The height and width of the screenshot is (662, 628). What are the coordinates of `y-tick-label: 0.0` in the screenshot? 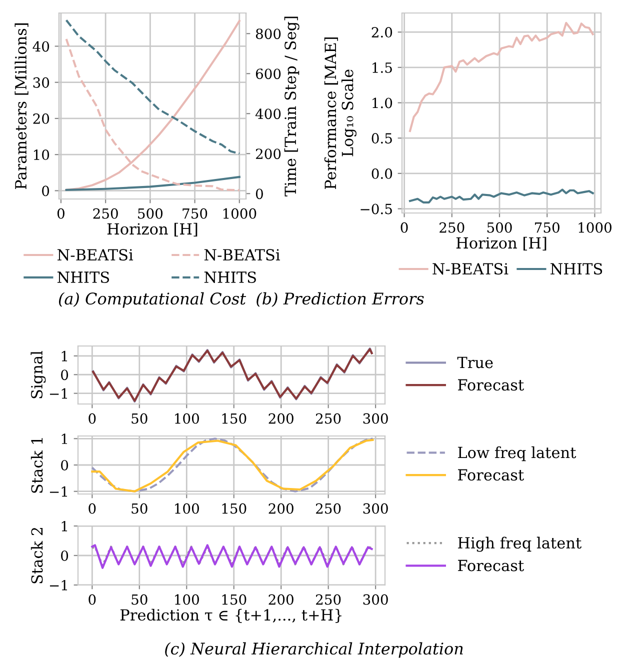 It's located at (382, 173).